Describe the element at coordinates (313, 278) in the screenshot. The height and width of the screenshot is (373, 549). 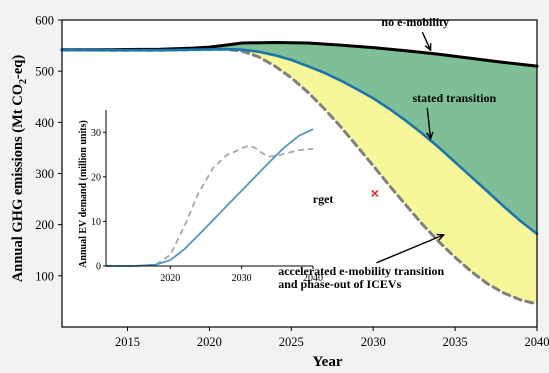
I see `inset-x-tick-label-2: 2040` at that location.